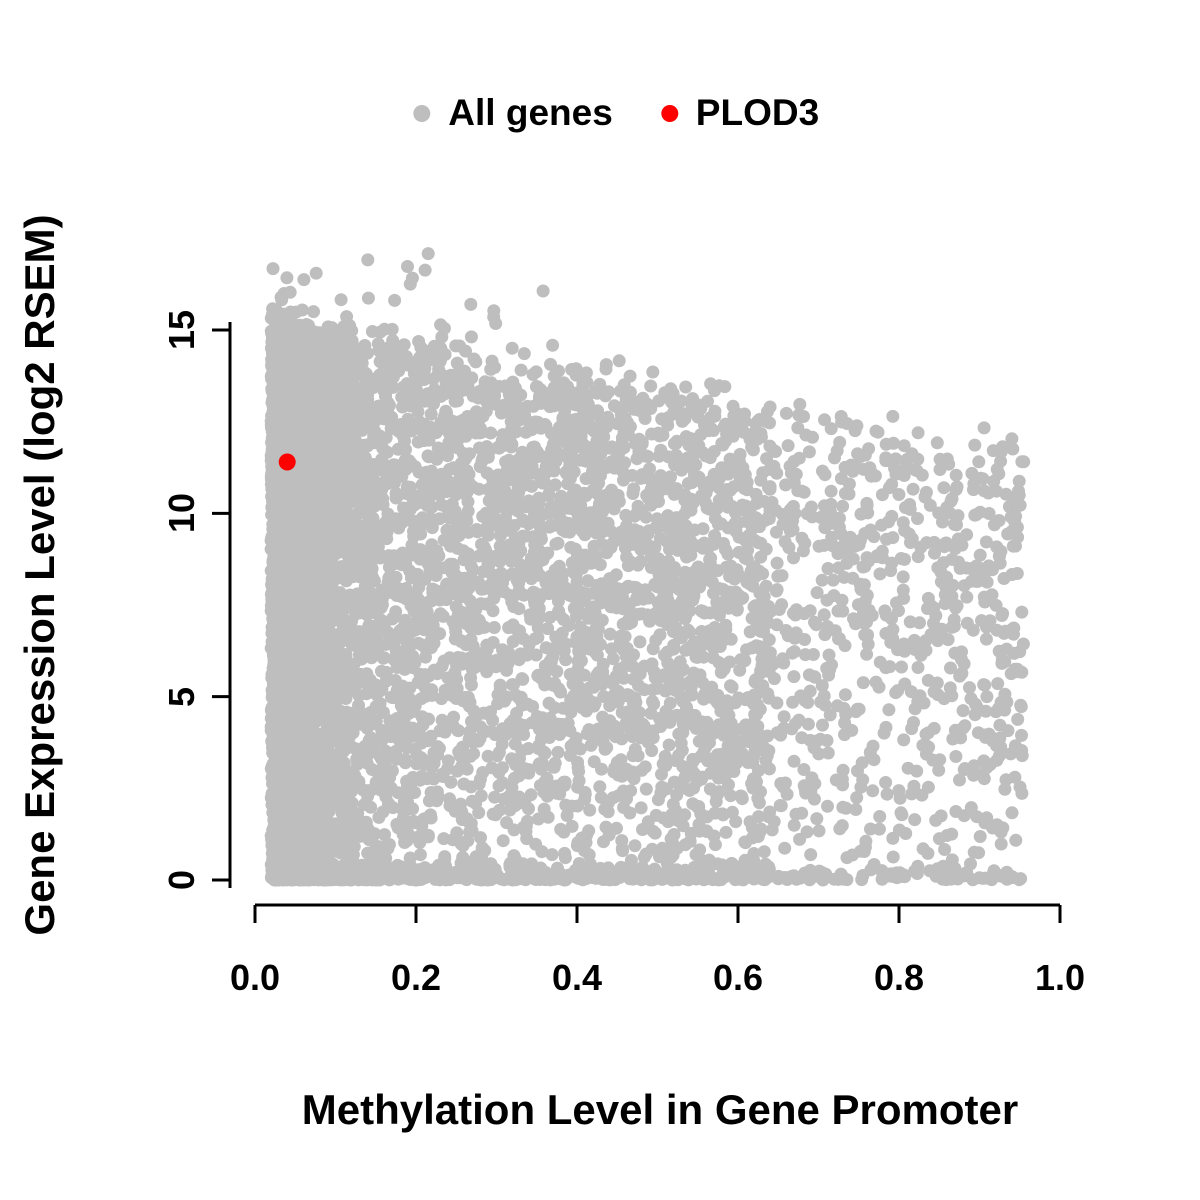 This screenshot has width=1200, height=1200. What do you see at coordinates (577, 977) in the screenshot?
I see `x-axis-tick-label: 0.4` at bounding box center [577, 977].